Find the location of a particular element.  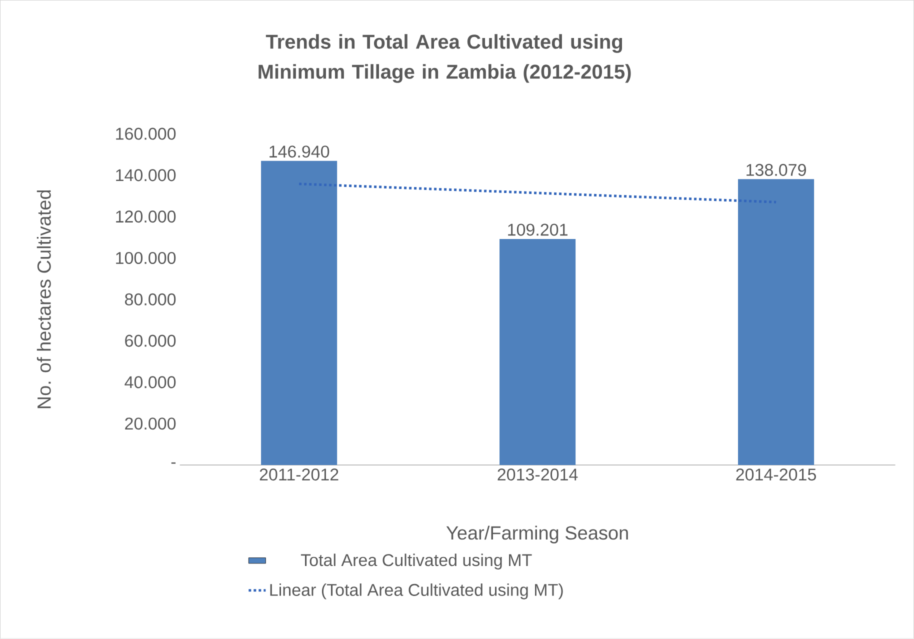

y-tick-label: 160.000 is located at coordinates (146, 134).